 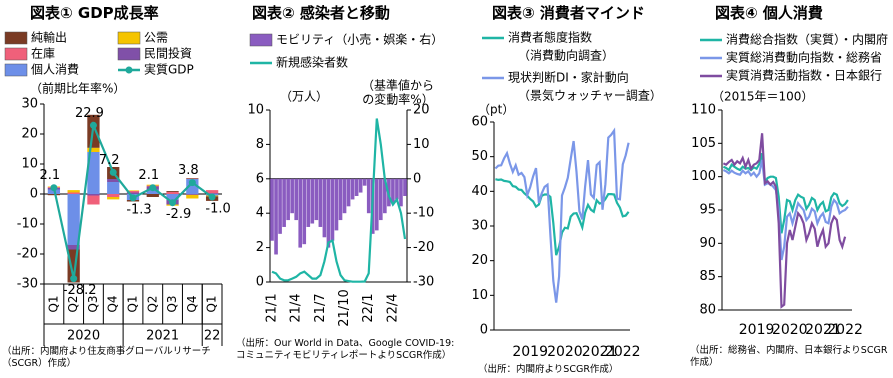 I want to click on y-axis-label: （前期比年率%）, so click(x=77, y=88).